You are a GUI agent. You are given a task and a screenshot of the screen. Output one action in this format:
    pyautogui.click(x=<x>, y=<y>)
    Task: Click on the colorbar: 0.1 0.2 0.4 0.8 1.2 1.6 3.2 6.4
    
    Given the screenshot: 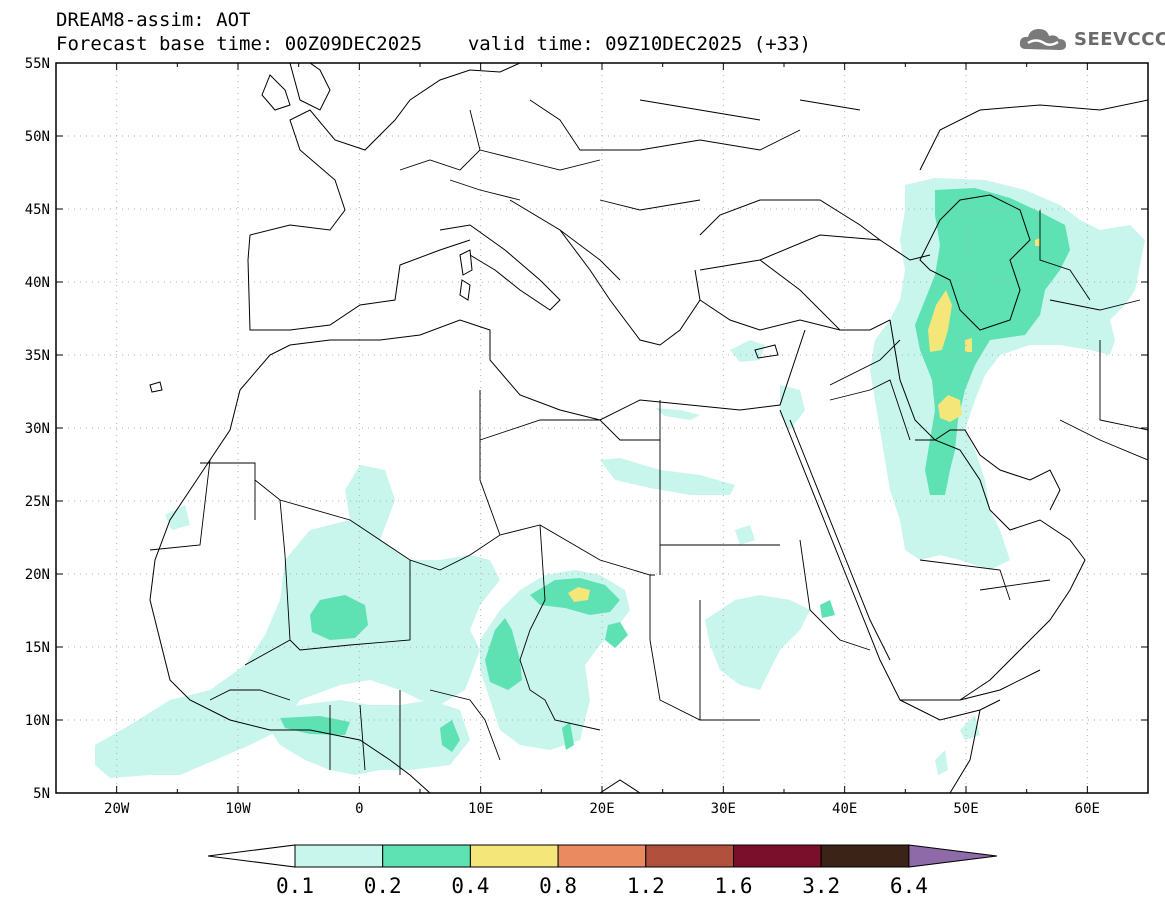 What is the action you would take?
    pyautogui.click(x=602, y=871)
    